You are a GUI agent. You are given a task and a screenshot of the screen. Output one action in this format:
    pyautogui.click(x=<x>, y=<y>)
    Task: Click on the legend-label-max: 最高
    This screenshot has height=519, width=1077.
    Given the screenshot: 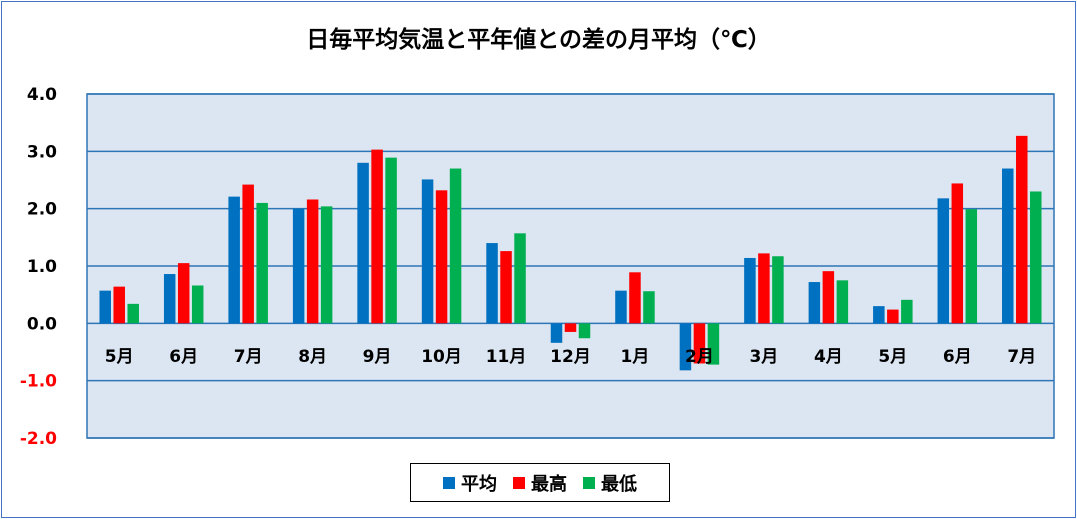 What is the action you would take?
    pyautogui.click(x=549, y=484)
    